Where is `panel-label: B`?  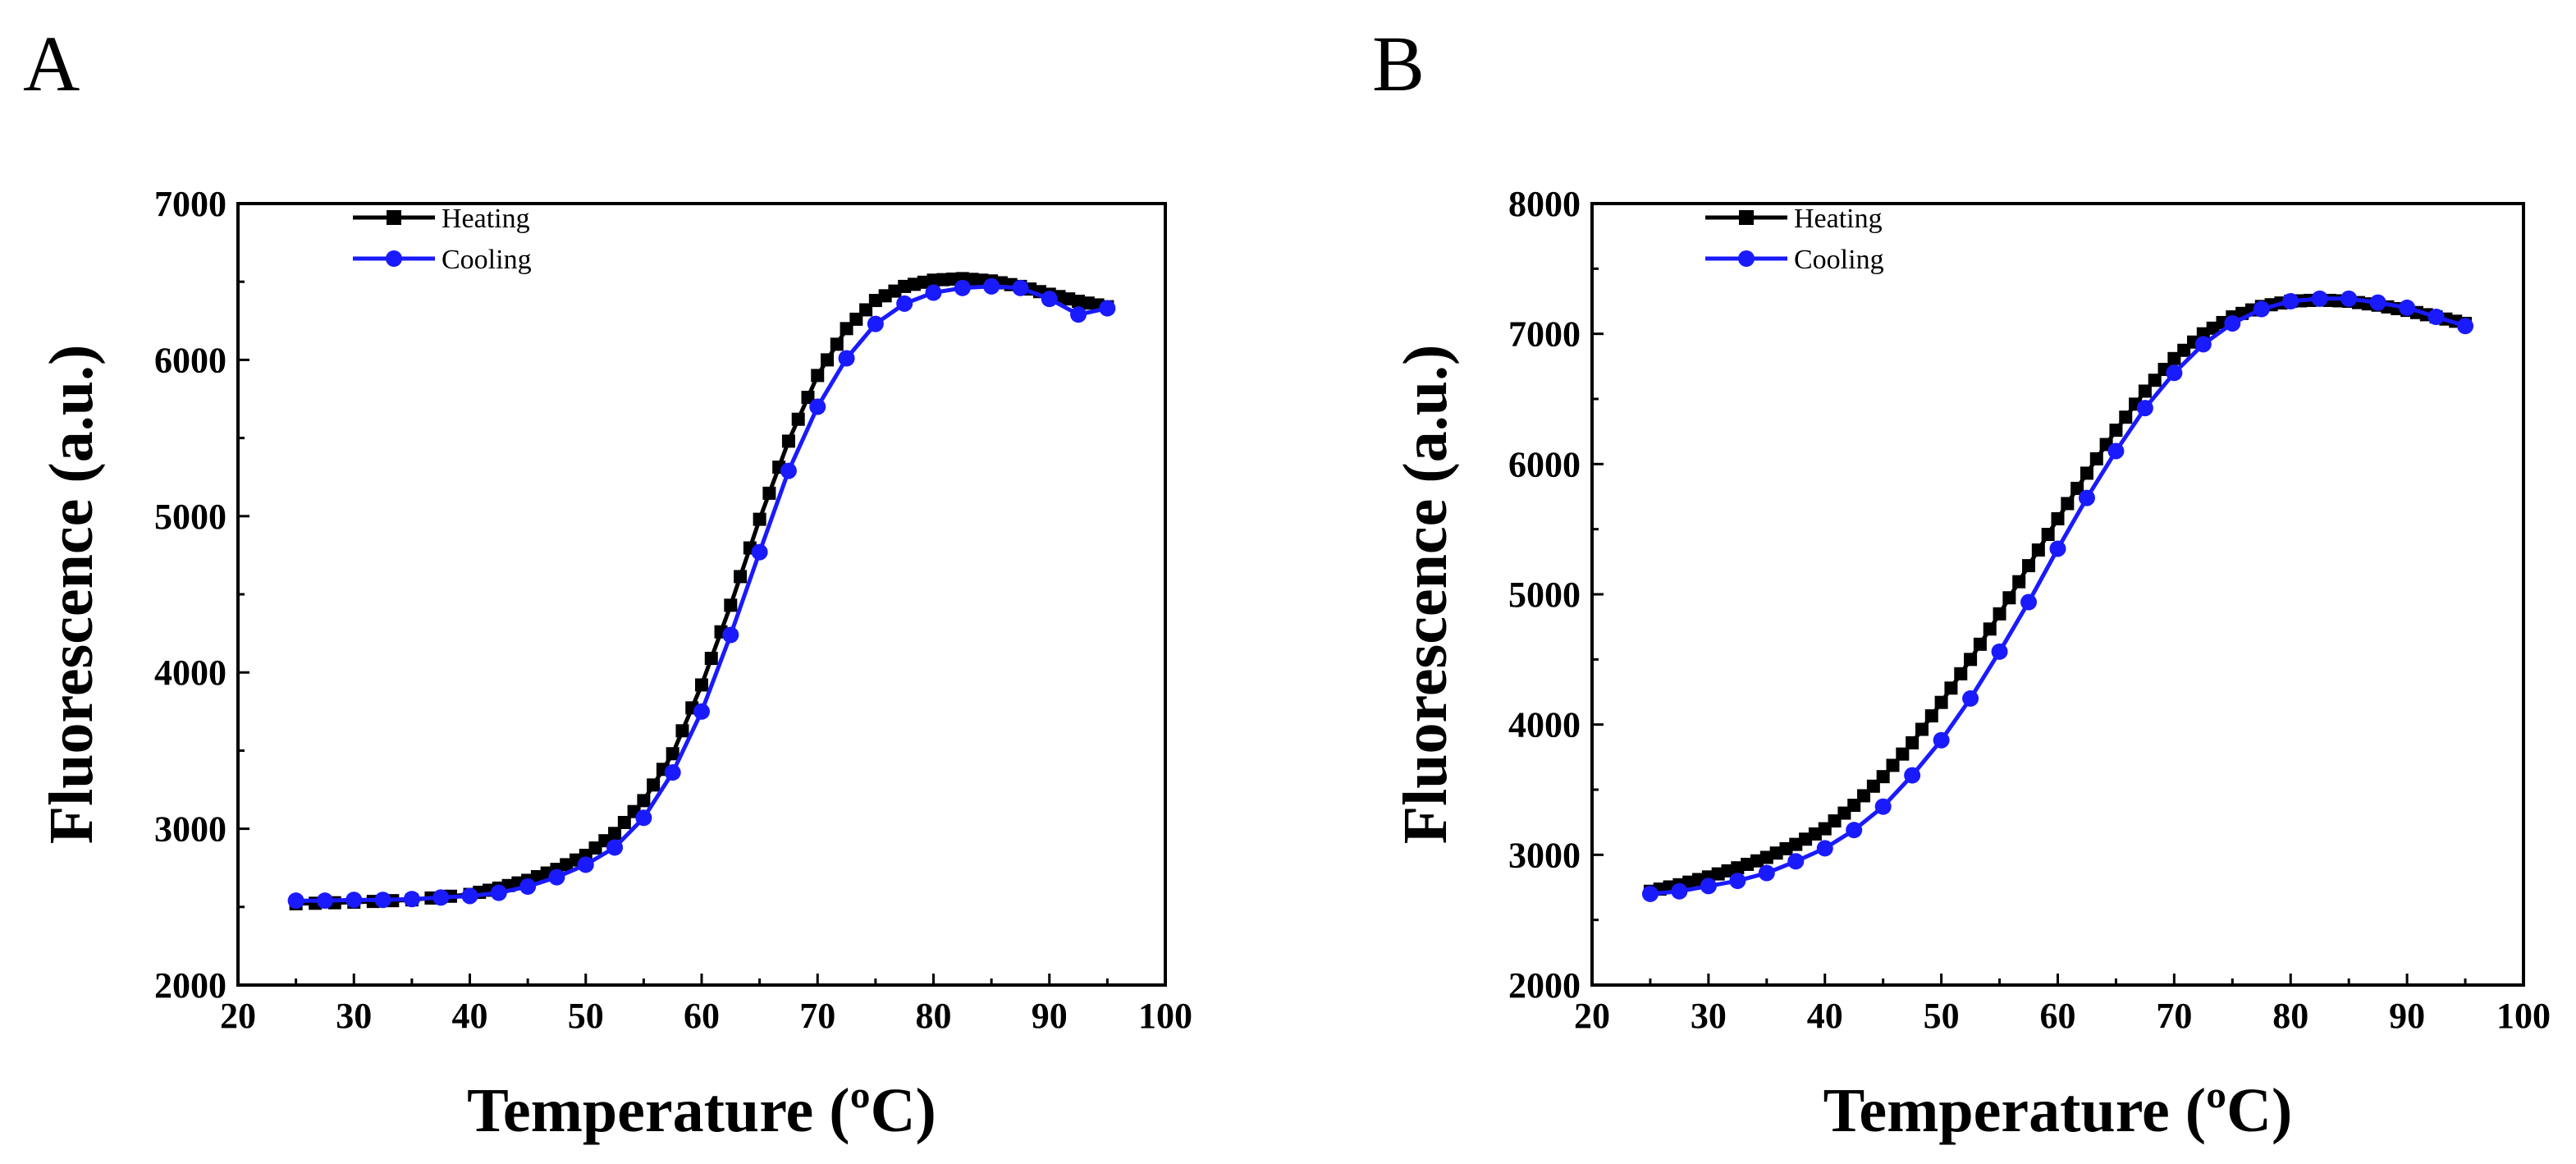 panel-label: B is located at coordinates (1398, 64).